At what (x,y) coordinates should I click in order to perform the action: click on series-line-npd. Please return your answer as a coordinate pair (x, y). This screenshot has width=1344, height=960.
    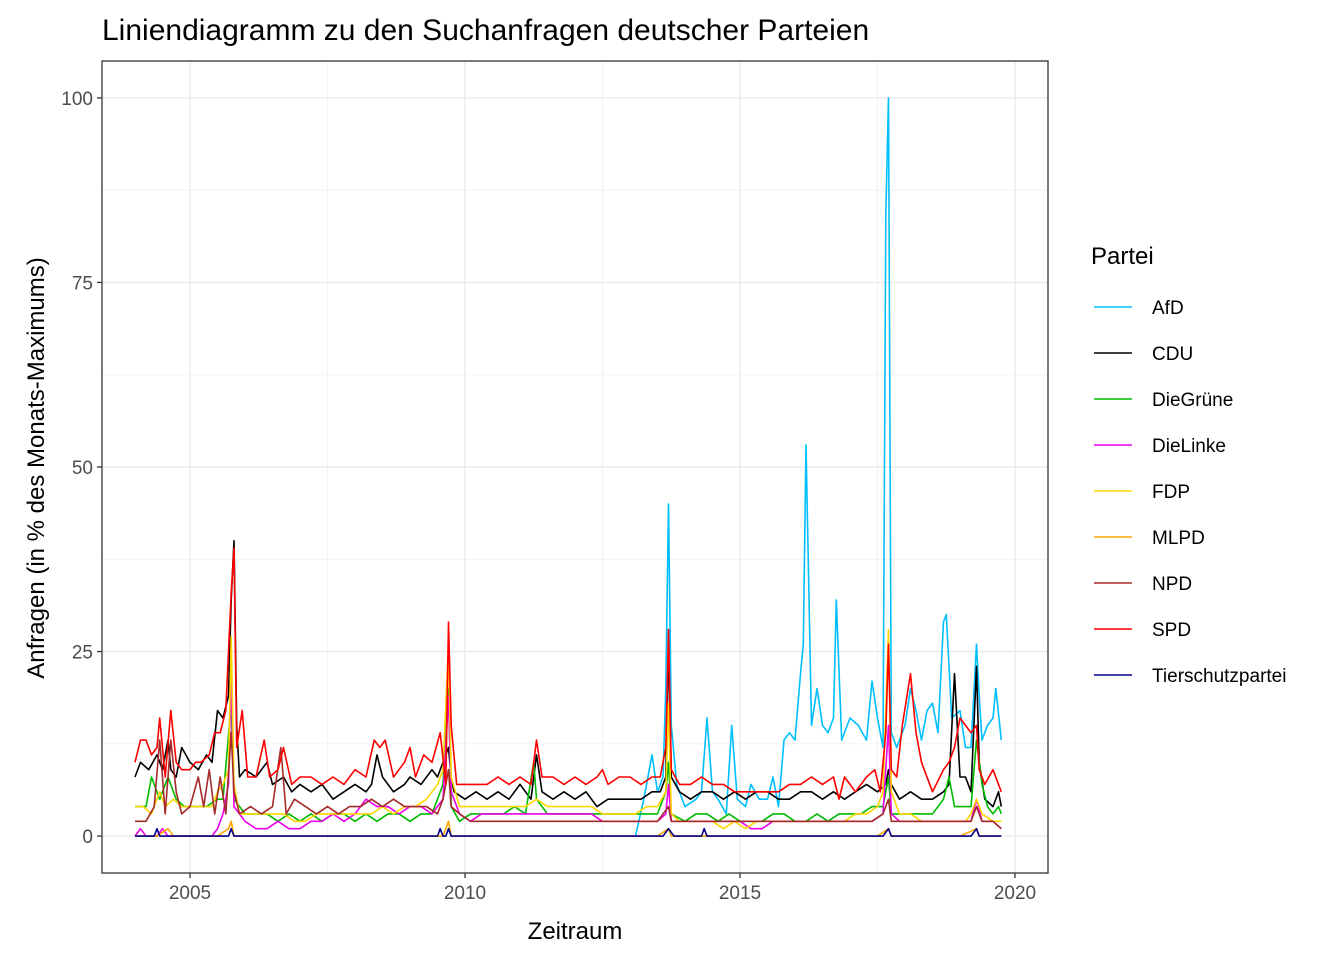
    Looking at the image, I should click on (568, 780).